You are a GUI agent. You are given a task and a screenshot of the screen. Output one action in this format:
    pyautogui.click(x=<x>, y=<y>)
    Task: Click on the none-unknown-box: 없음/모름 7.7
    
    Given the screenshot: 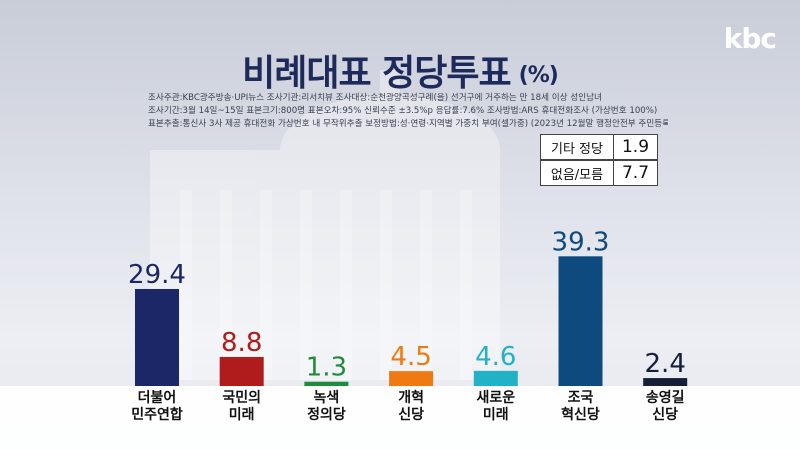 What is the action you would take?
    pyautogui.click(x=599, y=173)
    